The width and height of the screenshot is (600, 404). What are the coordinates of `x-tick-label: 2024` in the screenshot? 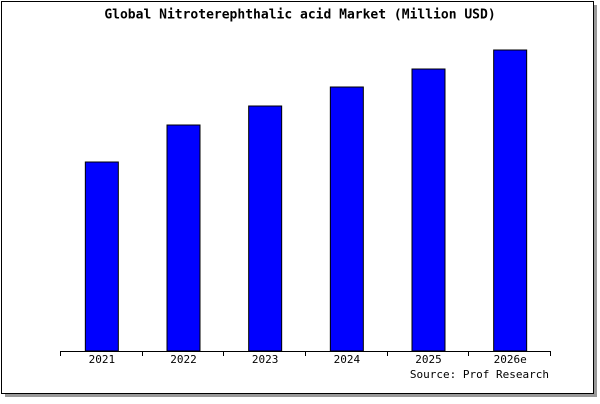 It's located at (347, 359).